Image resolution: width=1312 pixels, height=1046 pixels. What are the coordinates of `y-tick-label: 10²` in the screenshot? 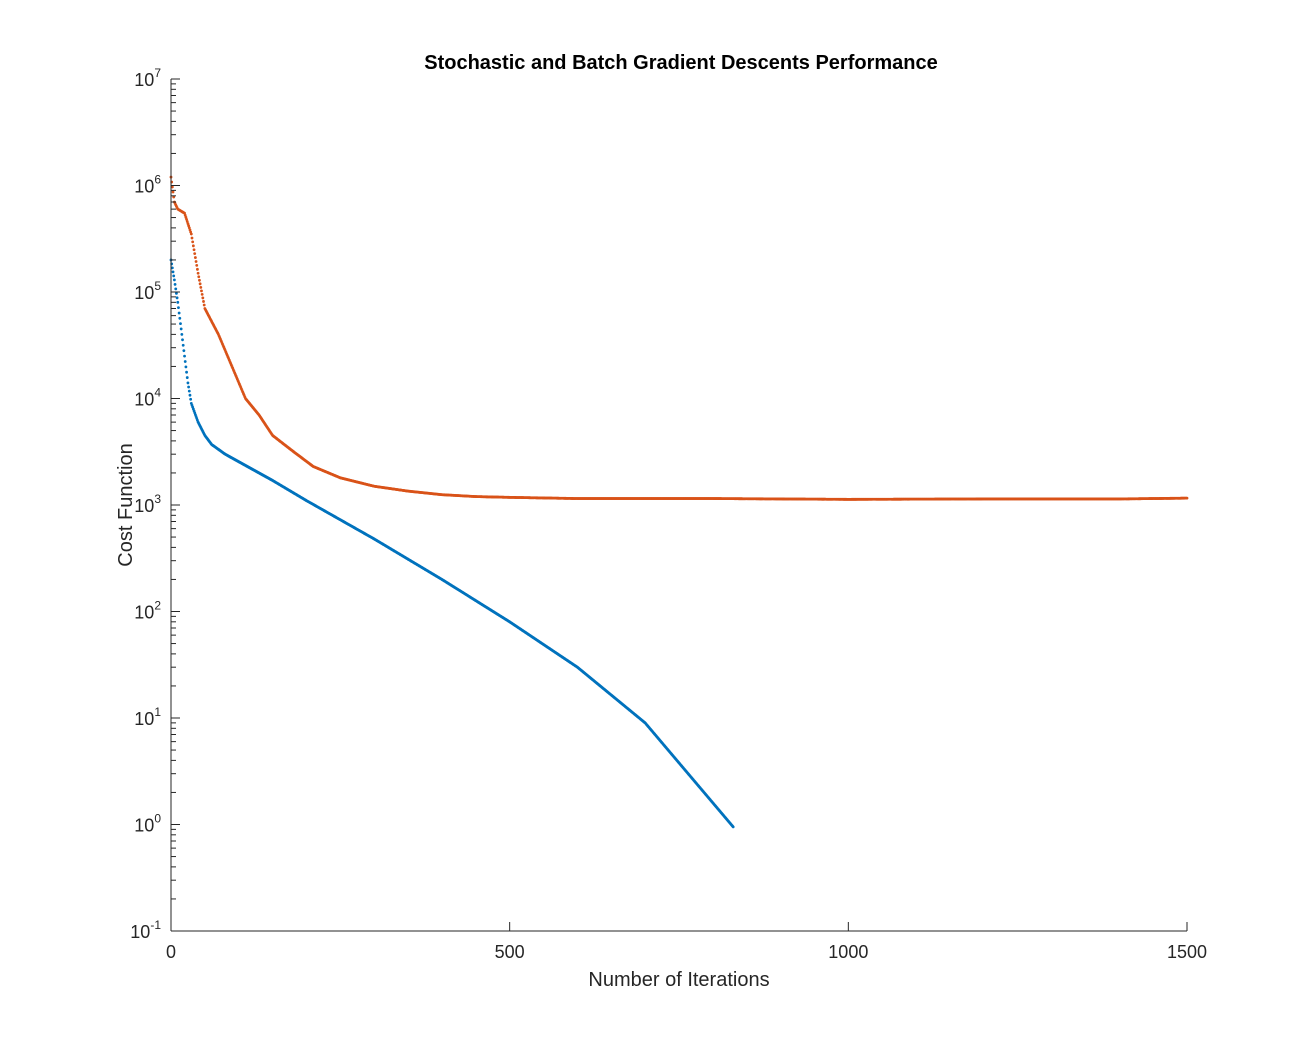 It's located at (147, 611).